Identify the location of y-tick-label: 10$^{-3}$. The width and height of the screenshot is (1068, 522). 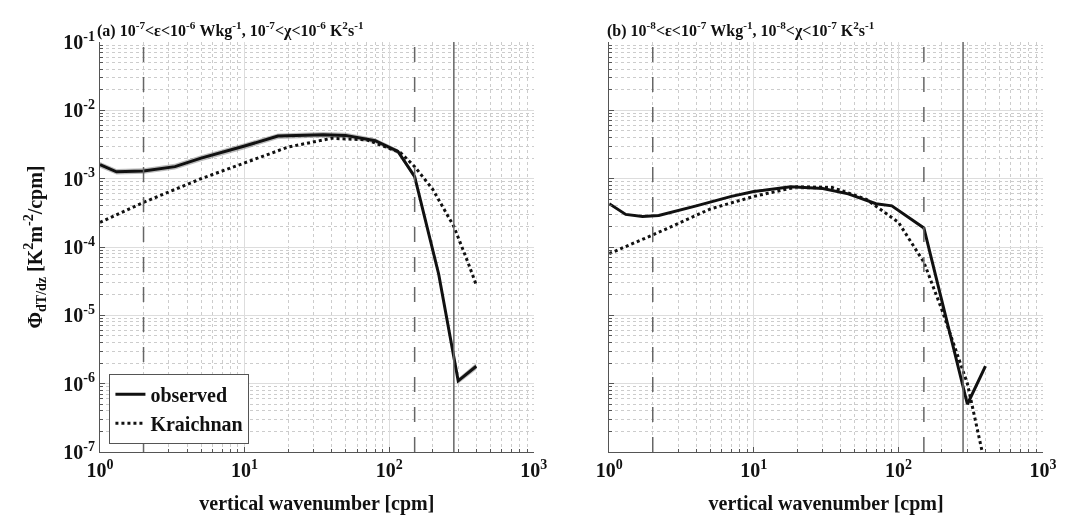
(79, 177).